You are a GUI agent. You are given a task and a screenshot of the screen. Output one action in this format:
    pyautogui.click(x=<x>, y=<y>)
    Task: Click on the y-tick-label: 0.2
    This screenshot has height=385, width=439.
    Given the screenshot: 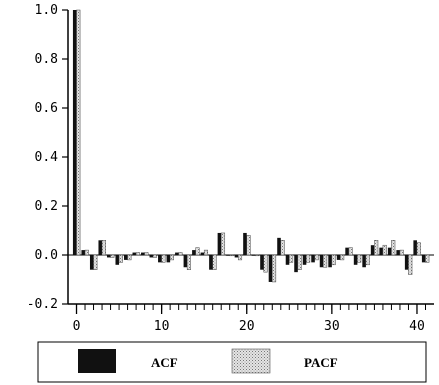 What is the action you would take?
    pyautogui.click(x=46, y=206)
    